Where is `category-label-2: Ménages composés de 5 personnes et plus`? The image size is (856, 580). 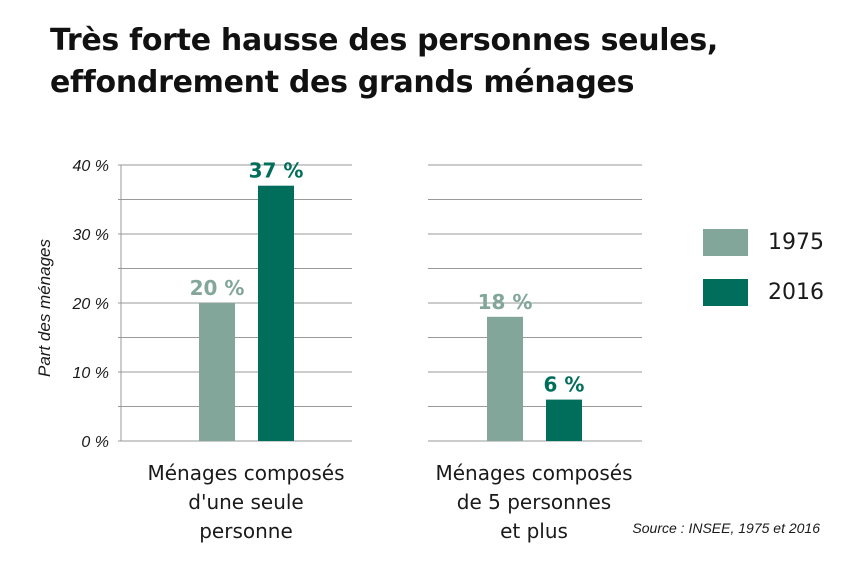 category-label-2: Ménages composés de 5 personnes et plus is located at coordinates (534, 502).